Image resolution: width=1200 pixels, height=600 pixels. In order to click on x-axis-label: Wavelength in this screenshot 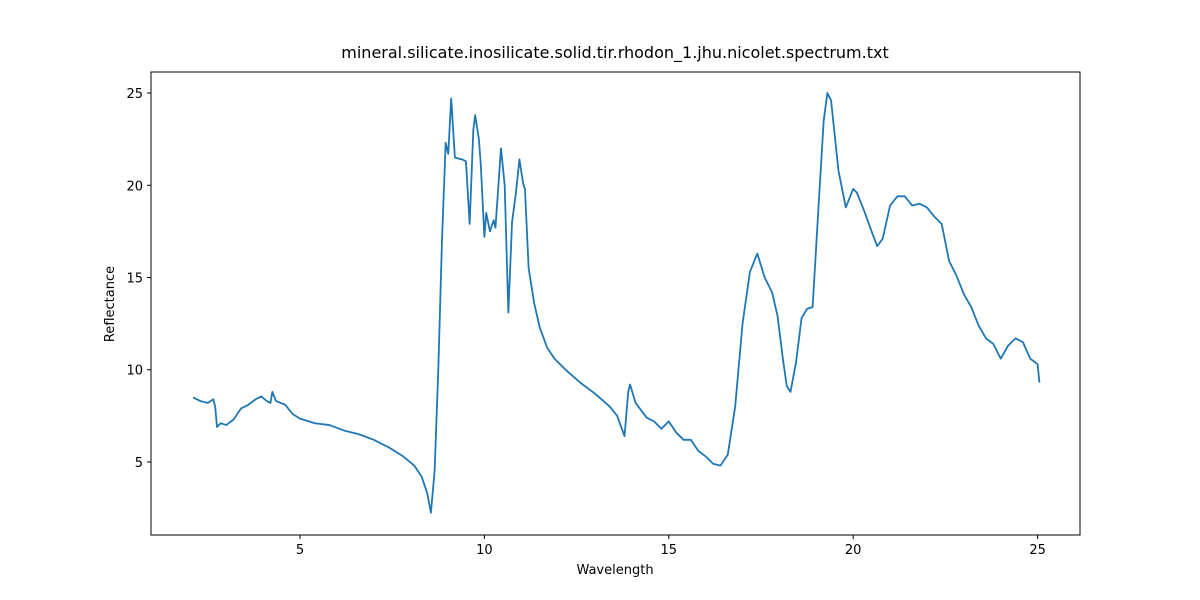, I will do `click(614, 570)`.